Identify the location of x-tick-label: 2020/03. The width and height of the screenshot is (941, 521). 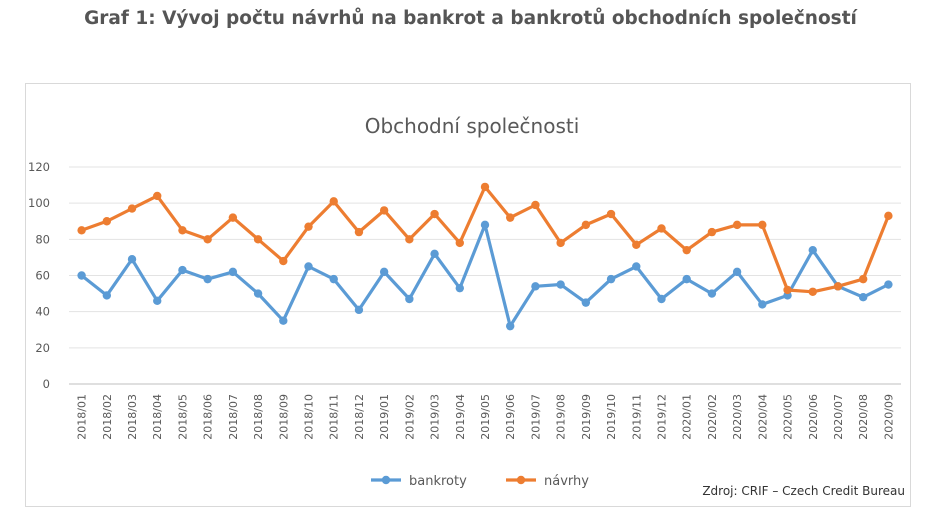
(737, 417).